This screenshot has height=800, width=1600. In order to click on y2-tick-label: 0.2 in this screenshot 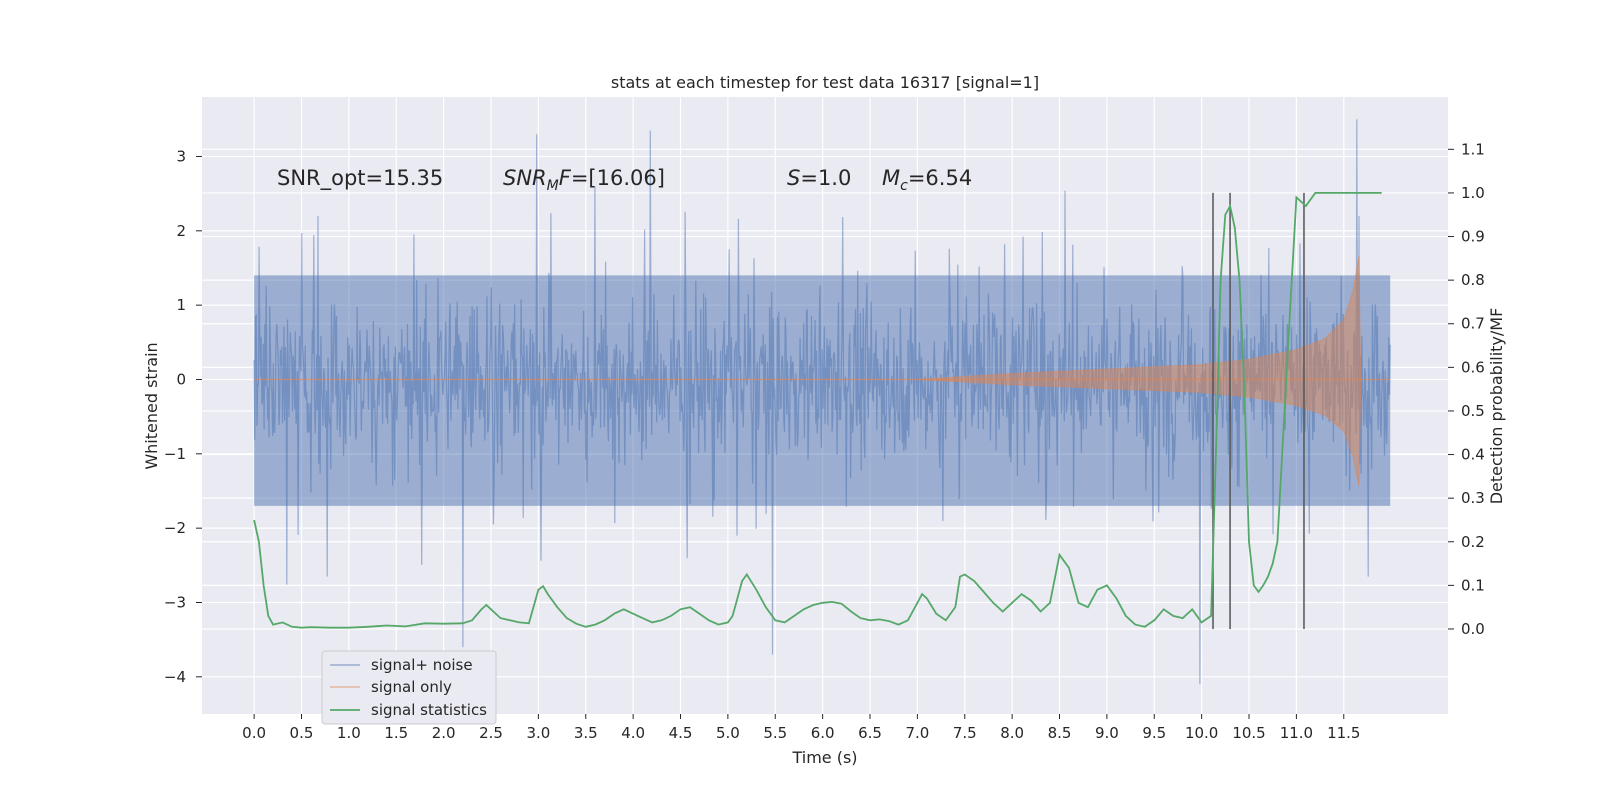, I will do `click(1473, 542)`.